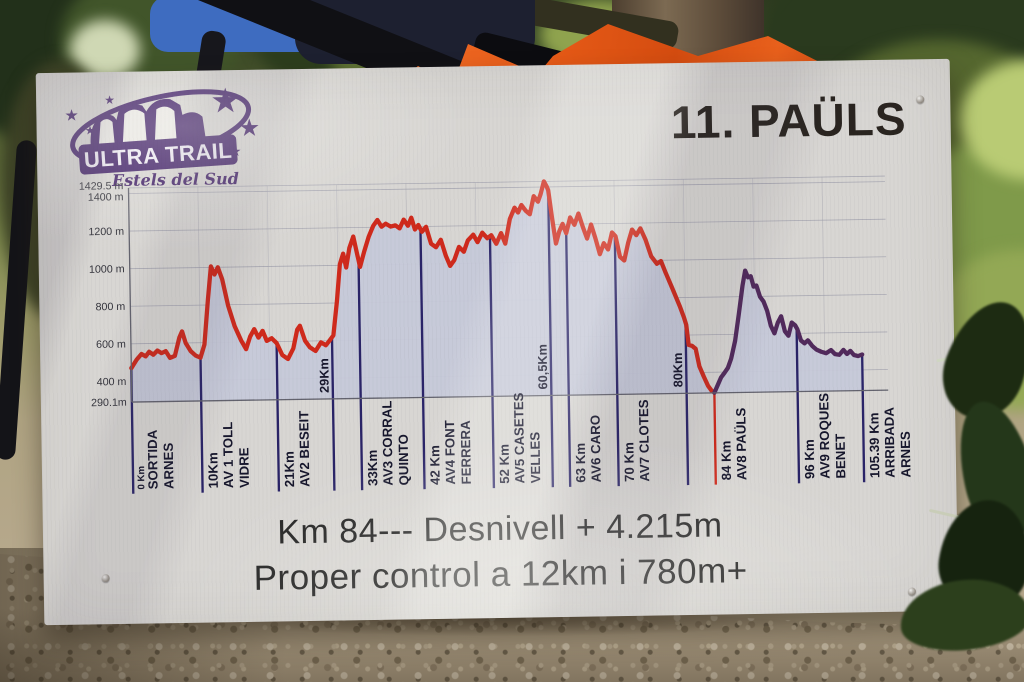  What do you see at coordinates (450, 452) in the screenshot?
I see `svg-text: AV4 FONT` at bounding box center [450, 452].